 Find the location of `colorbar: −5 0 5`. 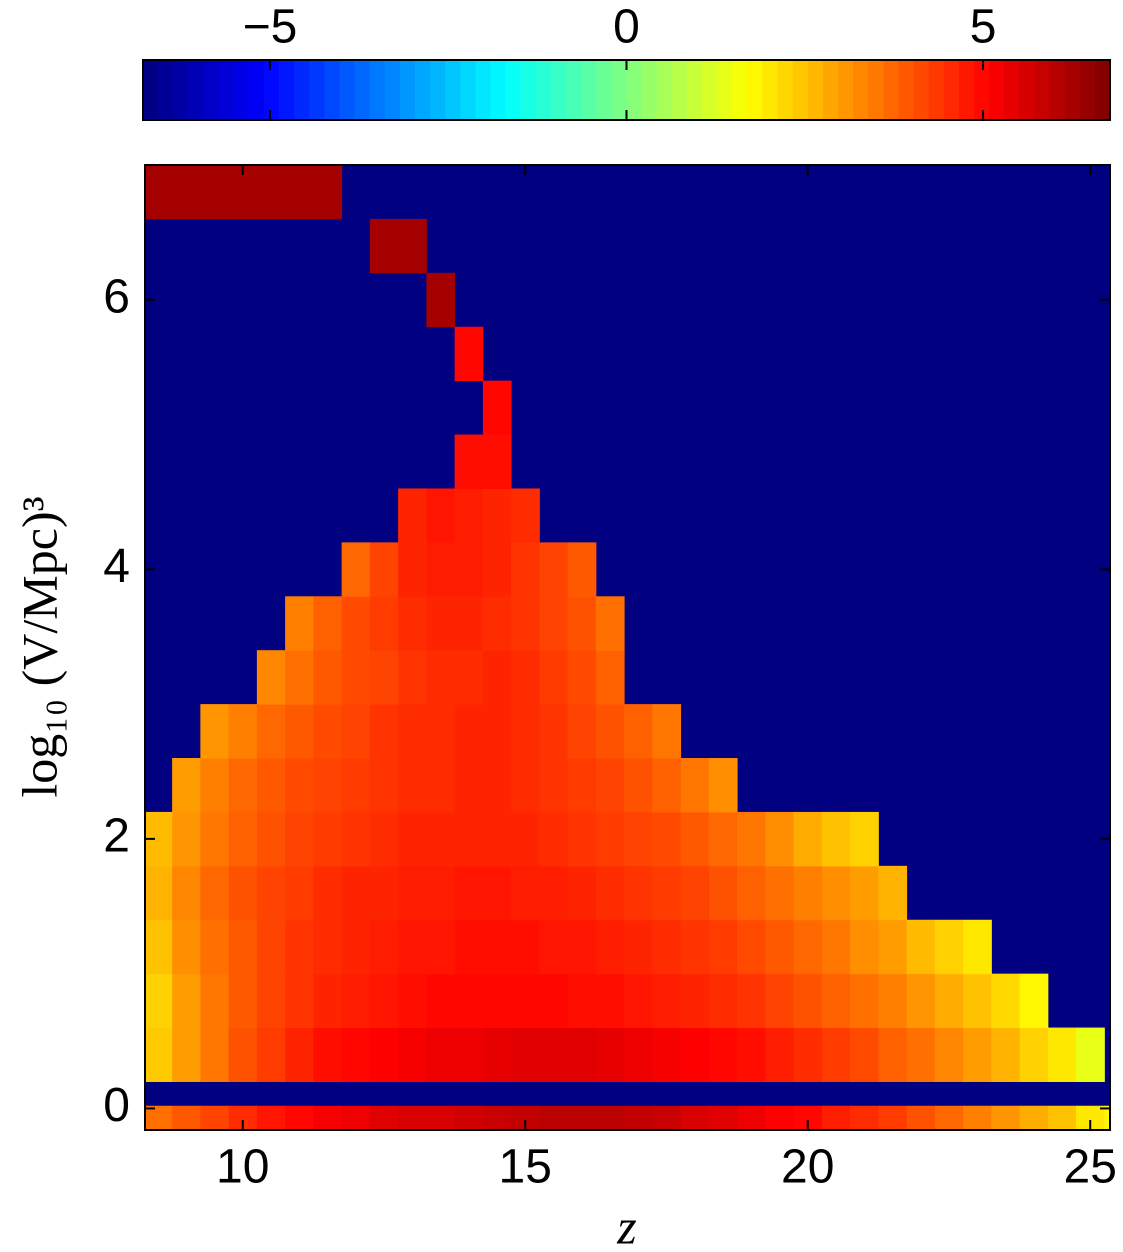

colorbar: −5 0 5 is located at coordinates (626, 61).